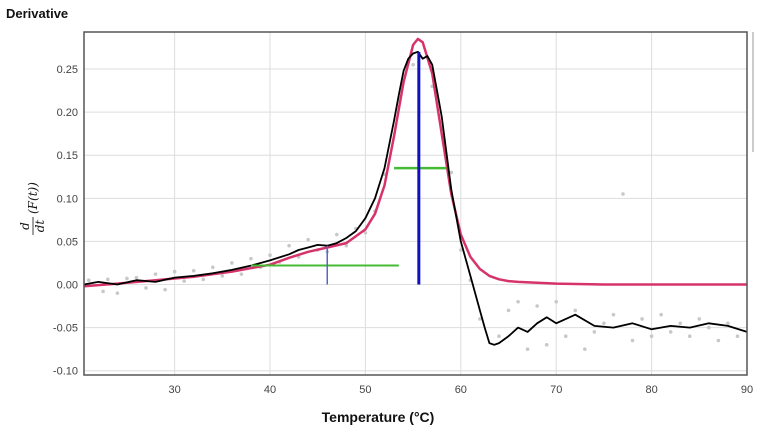  I want to click on x-axis-label: Temperature (°C), so click(378, 417).